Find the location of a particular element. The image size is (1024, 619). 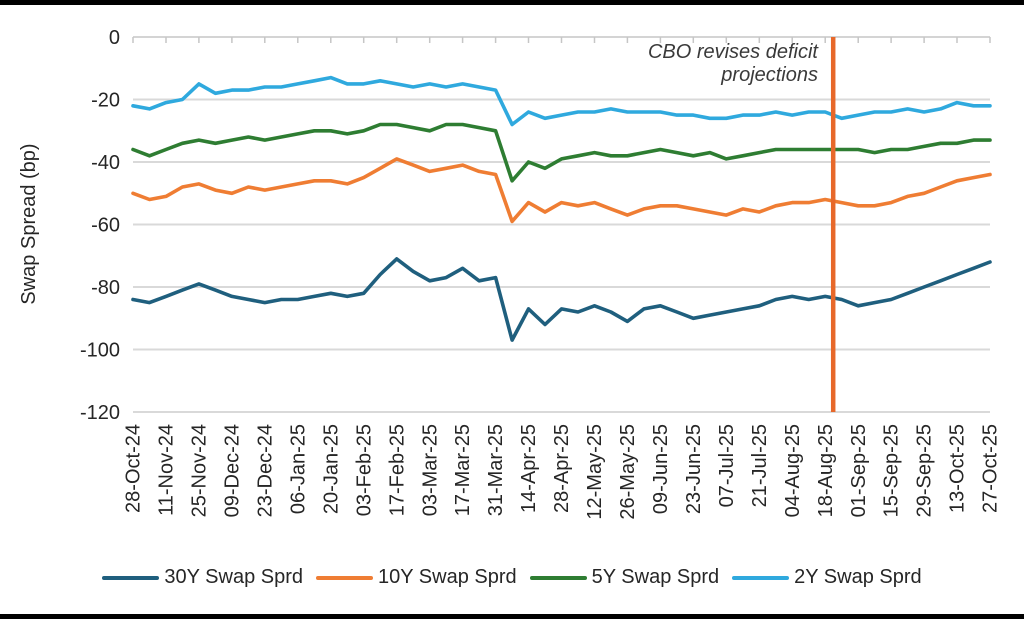

x-axis-label: 11-Nov-24 is located at coordinates (167, 470).